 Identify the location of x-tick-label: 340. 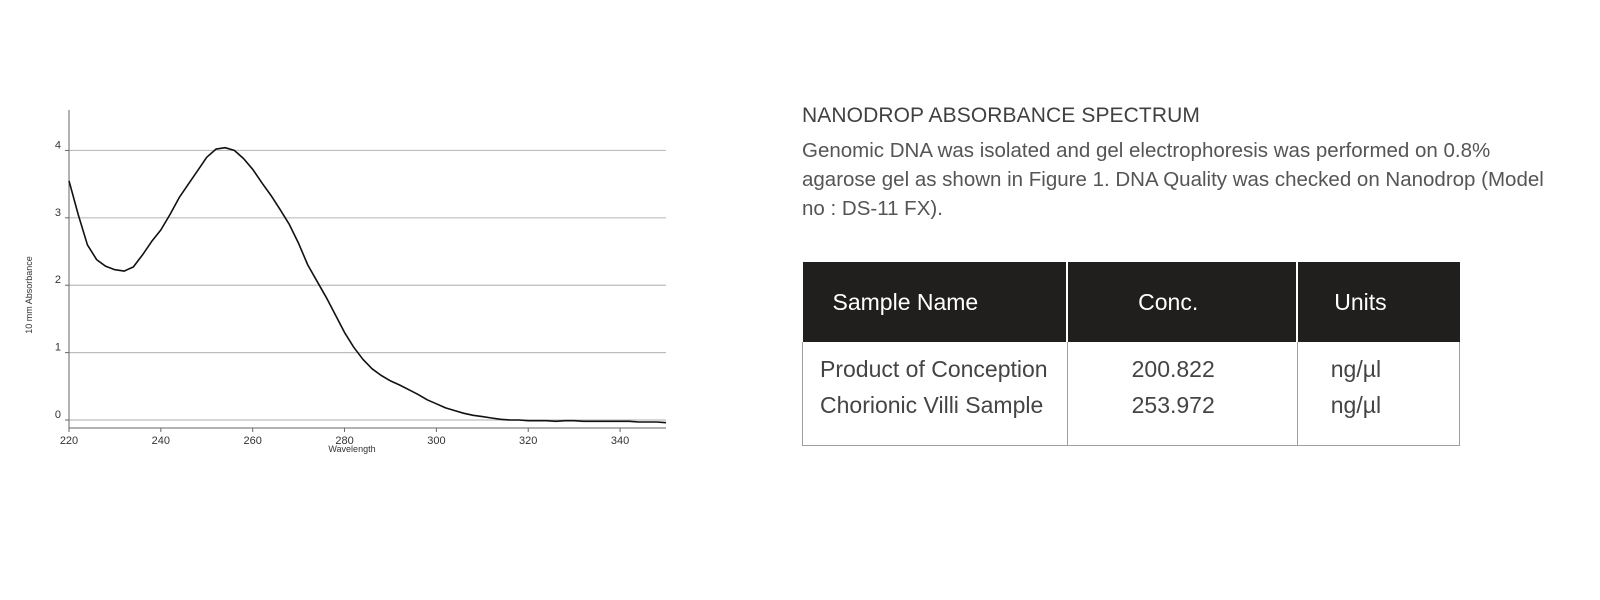
(620, 441).